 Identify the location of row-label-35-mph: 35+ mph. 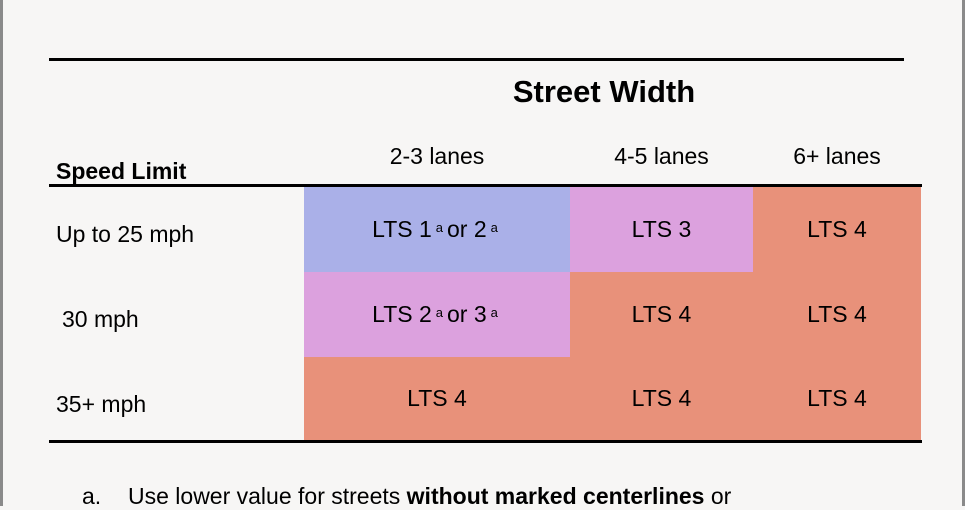
(101, 404).